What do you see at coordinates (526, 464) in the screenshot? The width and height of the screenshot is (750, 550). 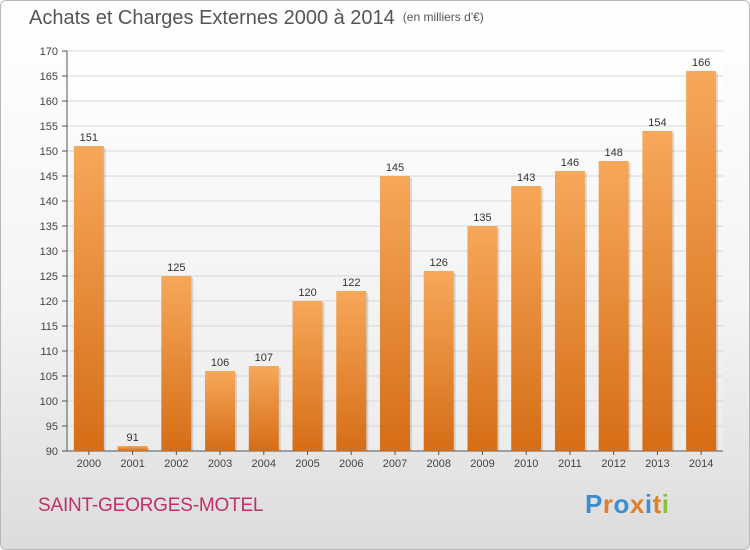 I see `x-tick-label-2010: 2010` at bounding box center [526, 464].